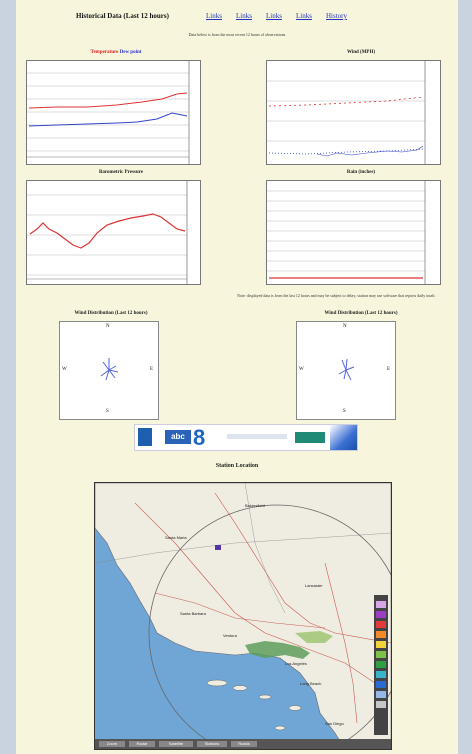 Image resolution: width=472 pixels, height=754 pixels. What do you see at coordinates (145, 437) in the screenshot?
I see `banner-logo-icon` at bounding box center [145, 437].